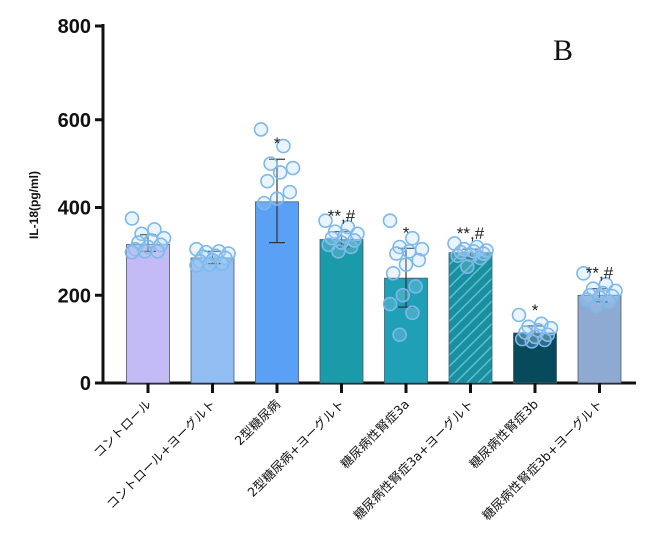 This screenshot has width=650, height=559. What do you see at coordinates (74, 27) in the screenshot?
I see `y-tick-label: 800` at bounding box center [74, 27].